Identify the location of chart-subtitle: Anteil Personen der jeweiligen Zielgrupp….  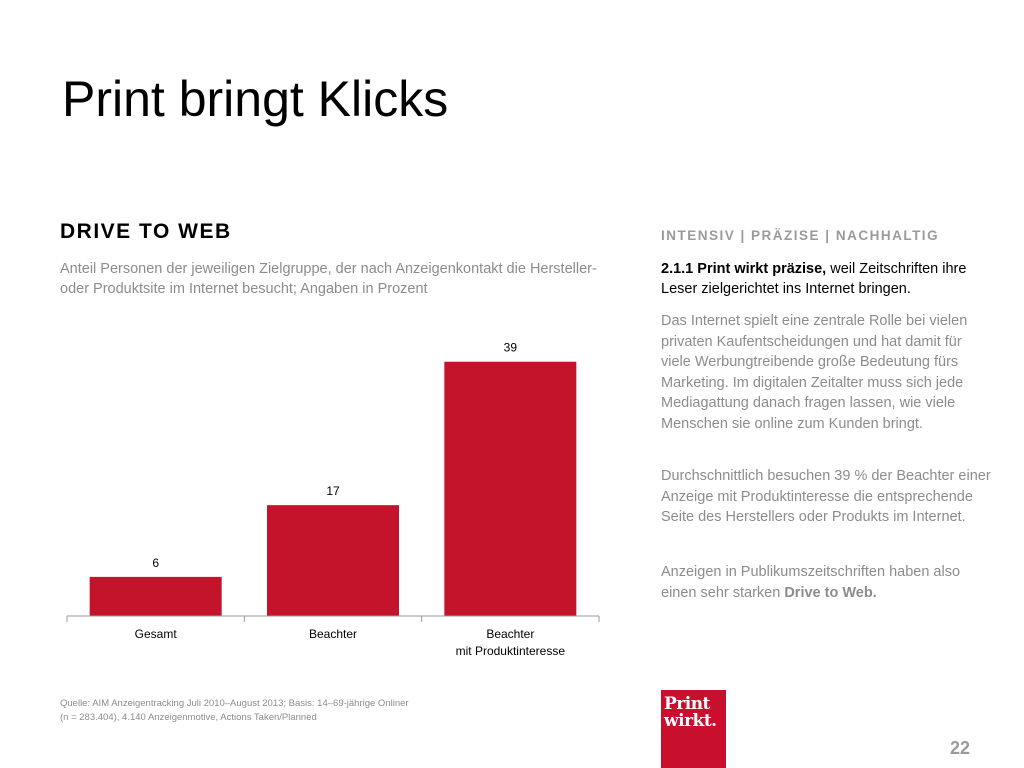
(328, 279).